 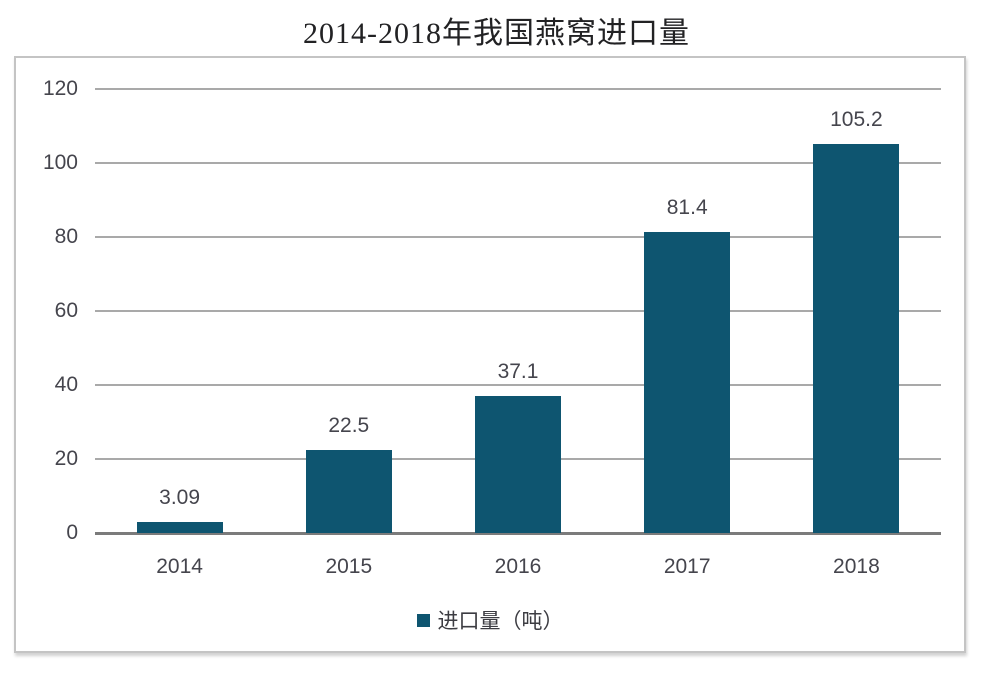 I want to click on x-tick-label: 2017, so click(x=687, y=566).